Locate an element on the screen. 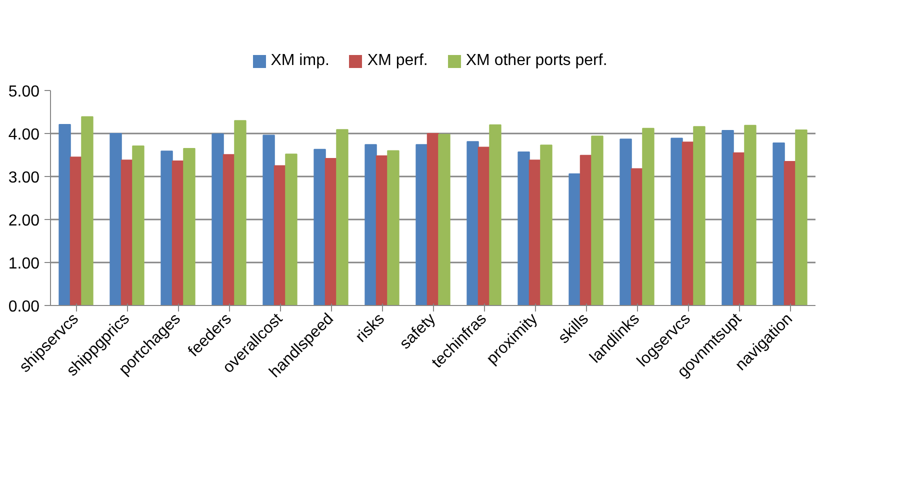 The image size is (924, 481). legend-label: XM imp. is located at coordinates (300, 61).